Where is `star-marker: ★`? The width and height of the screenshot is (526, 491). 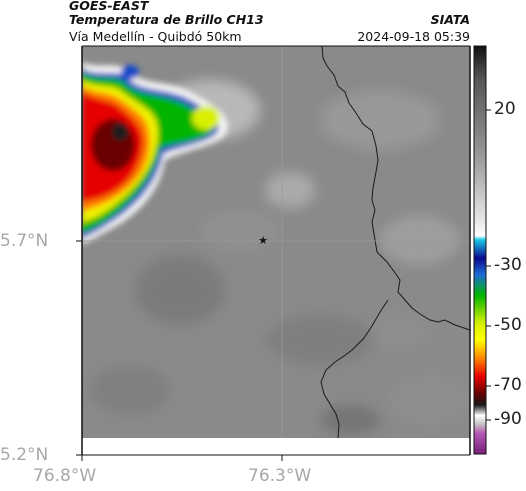
star-marker: ★ is located at coordinates (263, 240).